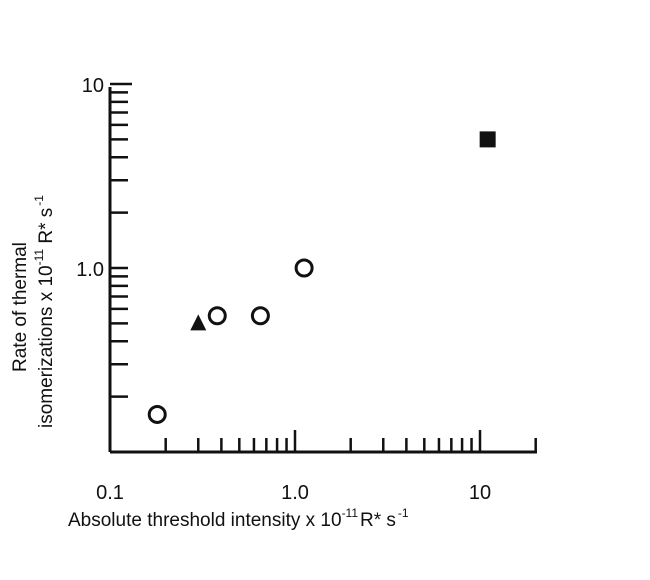 The height and width of the screenshot is (580, 650). I want to click on y-axis-label-line1: Rate of thermal, so click(20, 307).